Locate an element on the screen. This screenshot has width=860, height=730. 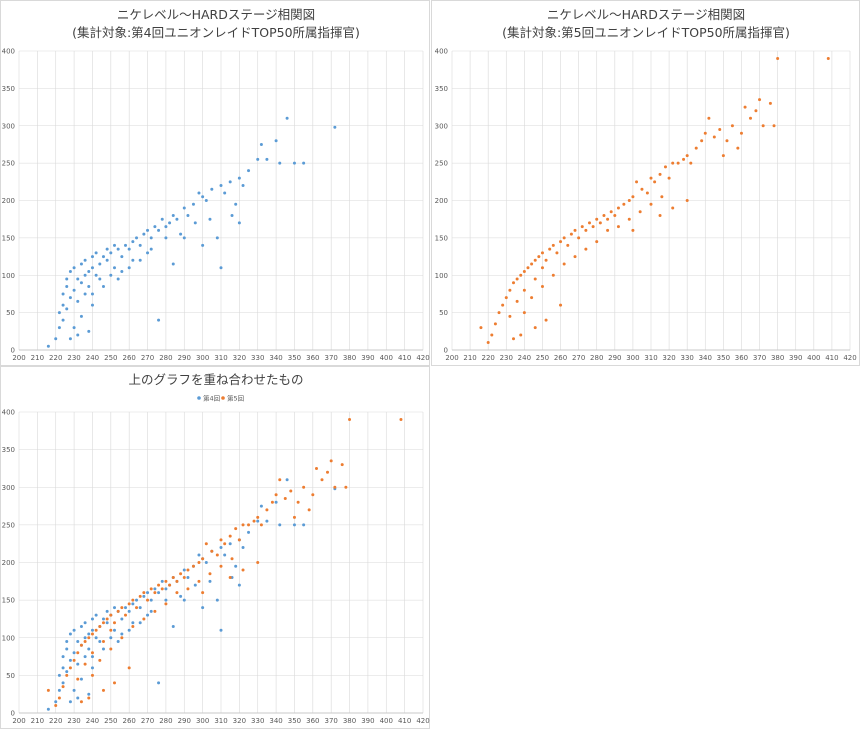
x-tick-label: 270 is located at coordinates (147, 358).